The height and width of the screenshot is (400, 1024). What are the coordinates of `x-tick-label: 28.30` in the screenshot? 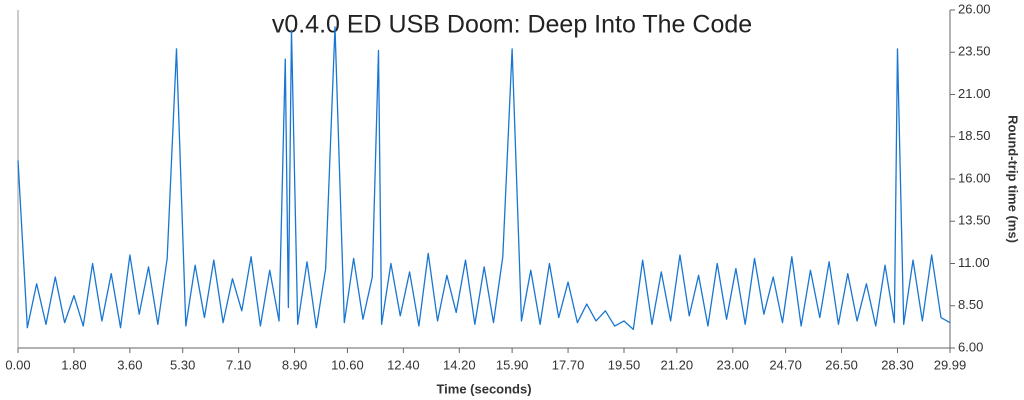 It's located at (897, 364).